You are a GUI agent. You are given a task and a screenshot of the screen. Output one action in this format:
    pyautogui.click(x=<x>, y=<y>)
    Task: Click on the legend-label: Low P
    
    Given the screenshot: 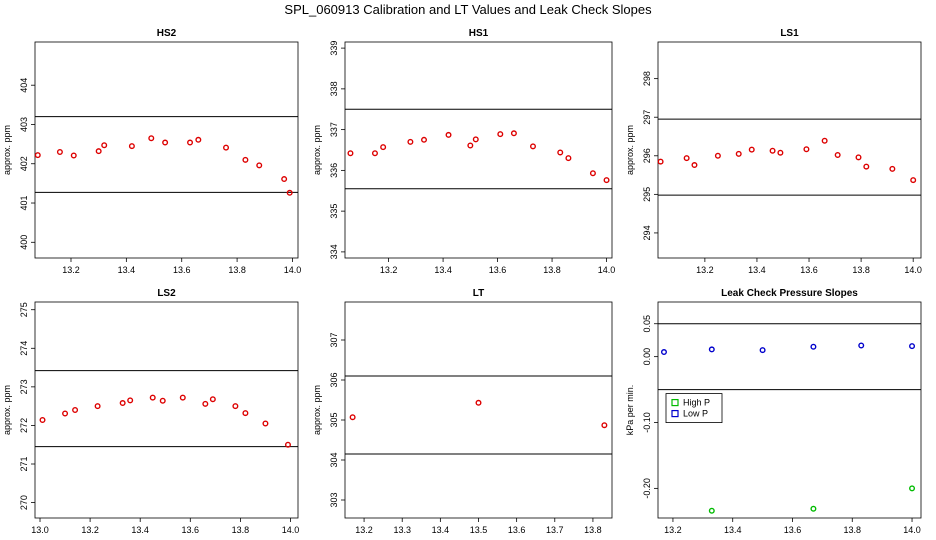 What is the action you would take?
    pyautogui.click(x=695, y=414)
    